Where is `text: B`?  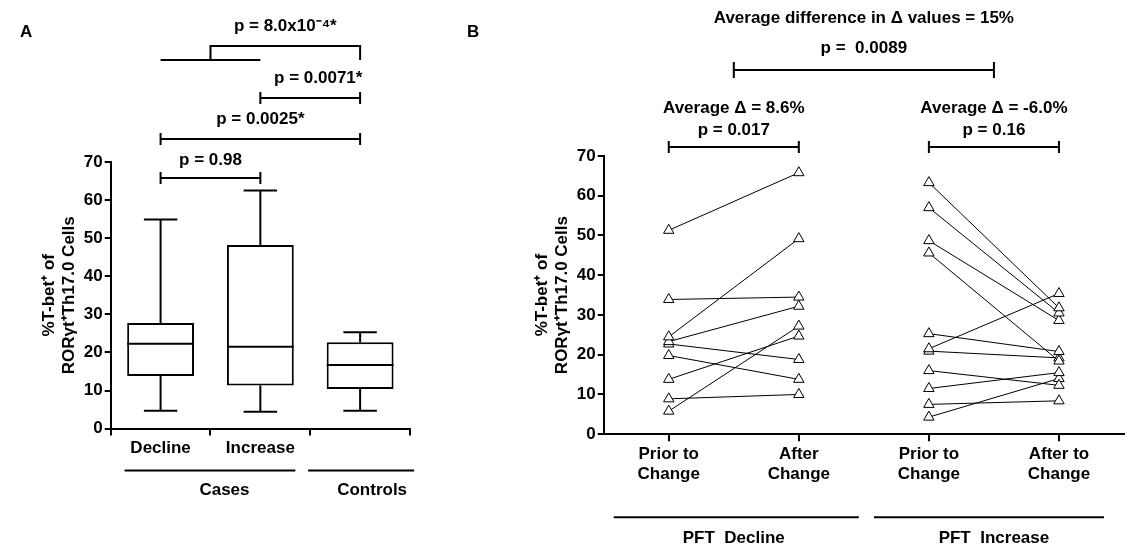
text: B is located at coordinates (473, 31).